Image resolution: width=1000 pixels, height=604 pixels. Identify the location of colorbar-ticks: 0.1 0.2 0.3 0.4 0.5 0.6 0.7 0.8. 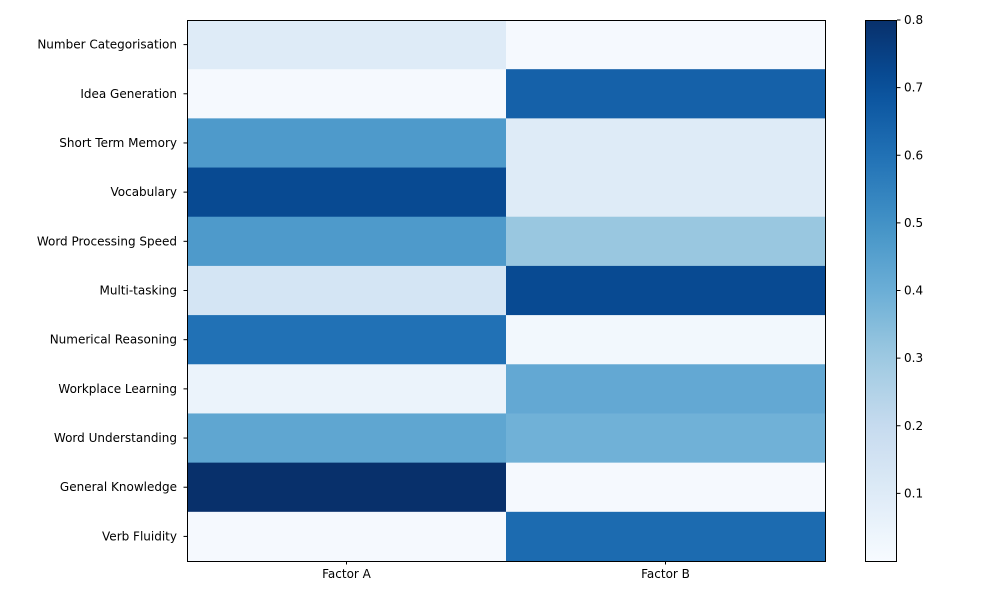
(910, 256).